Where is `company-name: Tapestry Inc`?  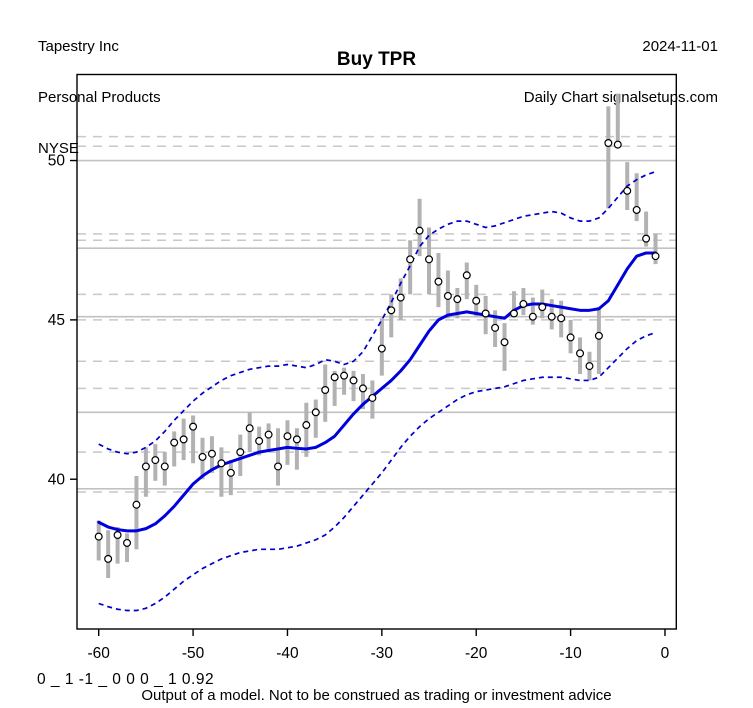
company-name: Tapestry Inc is located at coordinates (78, 46).